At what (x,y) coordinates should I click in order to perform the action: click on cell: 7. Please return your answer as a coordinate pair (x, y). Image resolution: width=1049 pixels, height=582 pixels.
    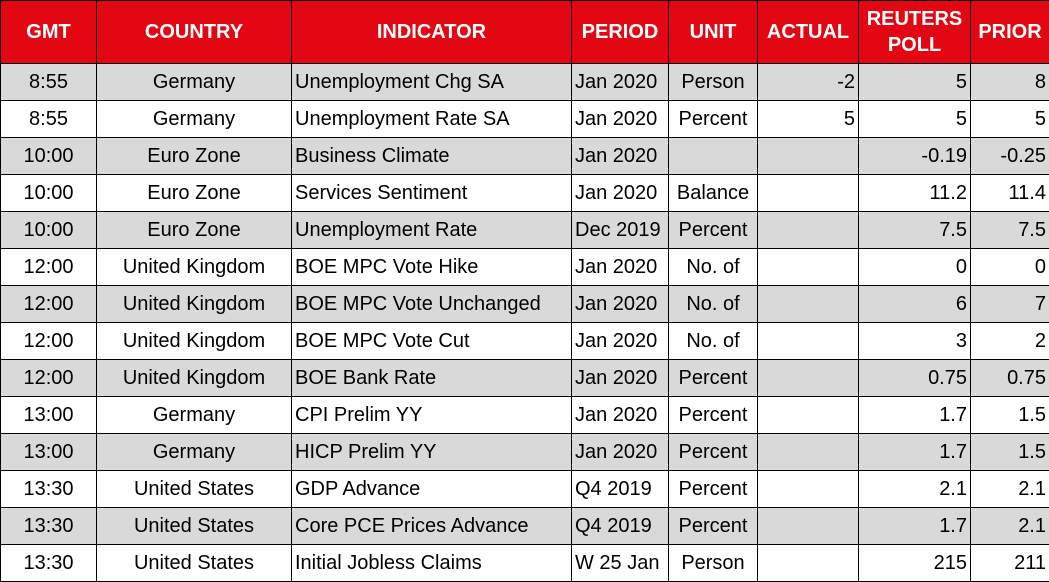
    Looking at the image, I should click on (1010, 304).